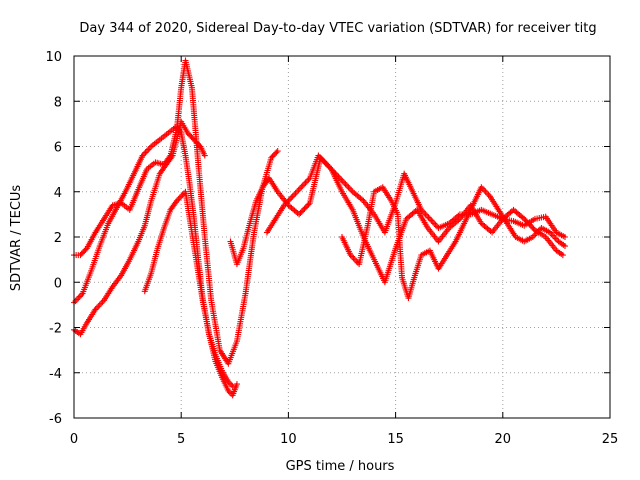  I want to click on y-tick-label: 0, so click(58, 283).